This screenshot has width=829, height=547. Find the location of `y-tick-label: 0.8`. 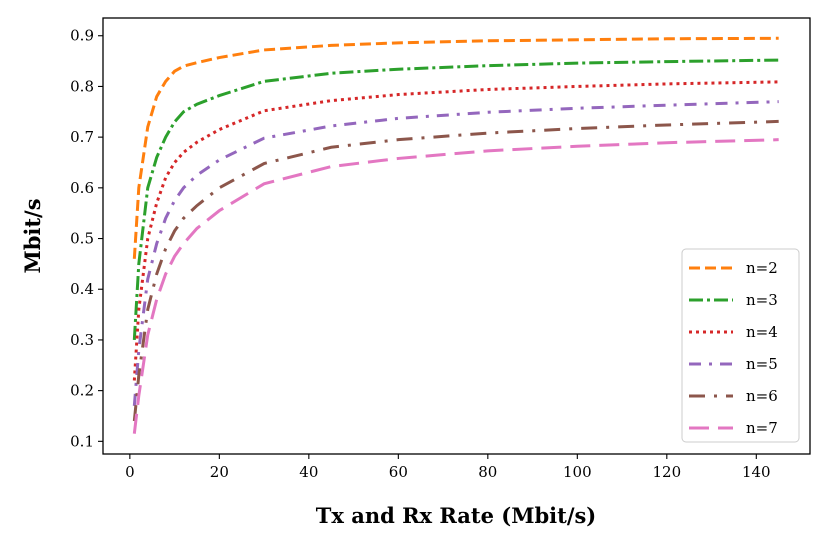

y-tick-label: 0.8 is located at coordinates (82, 86).